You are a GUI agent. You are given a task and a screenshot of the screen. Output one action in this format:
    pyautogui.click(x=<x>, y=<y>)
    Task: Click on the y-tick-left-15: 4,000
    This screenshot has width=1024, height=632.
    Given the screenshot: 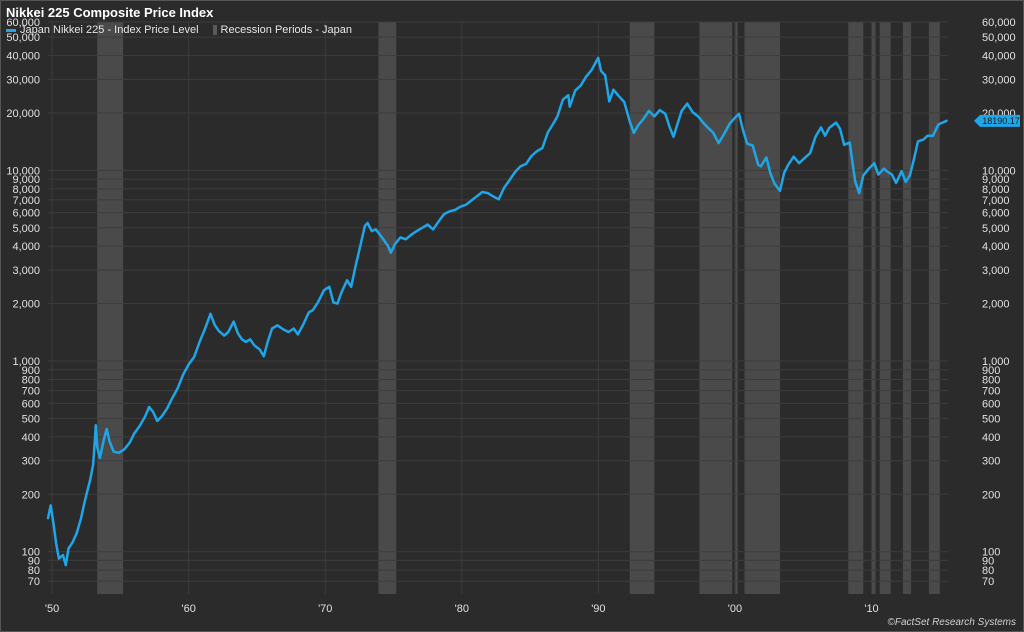 What is the action you would take?
    pyautogui.click(x=26, y=247)
    